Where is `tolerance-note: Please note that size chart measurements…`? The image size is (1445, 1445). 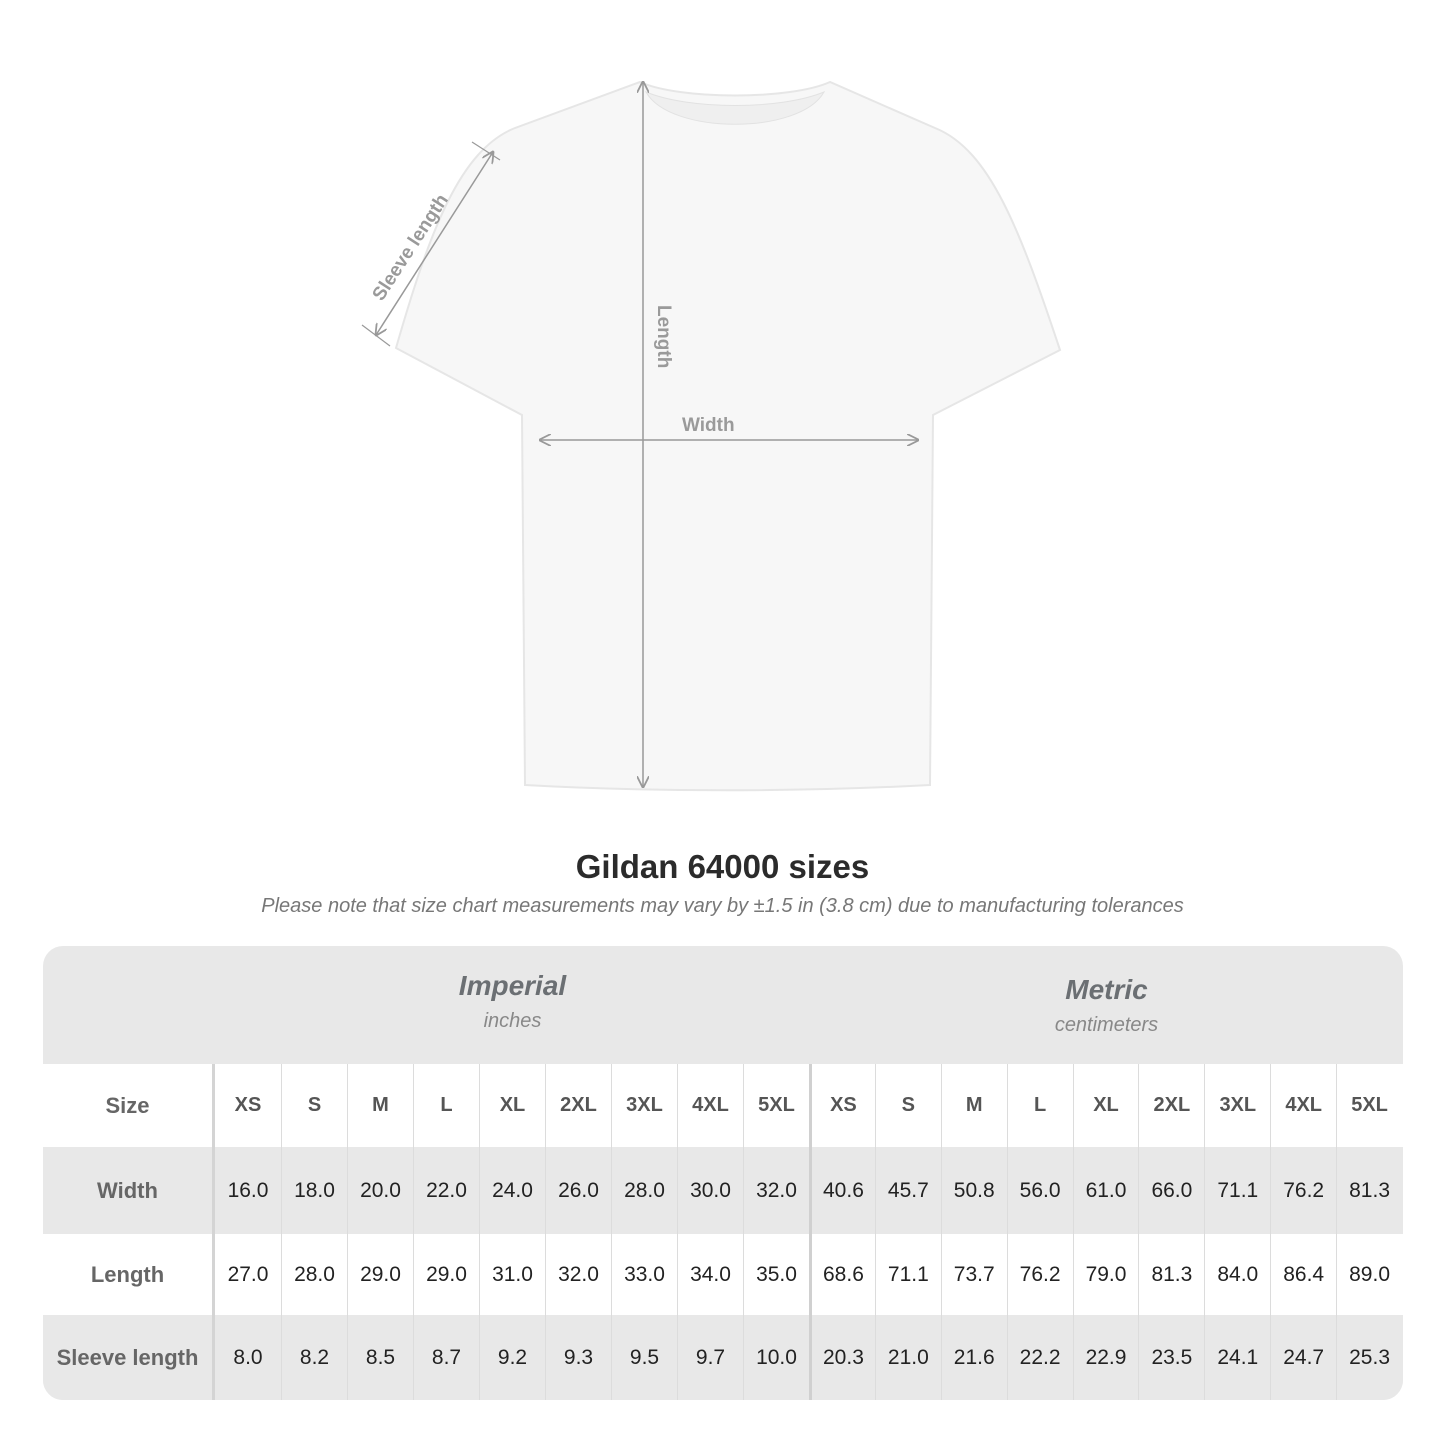
tolerance-note: Please note that size chart measurements… is located at coordinates (722, 906).